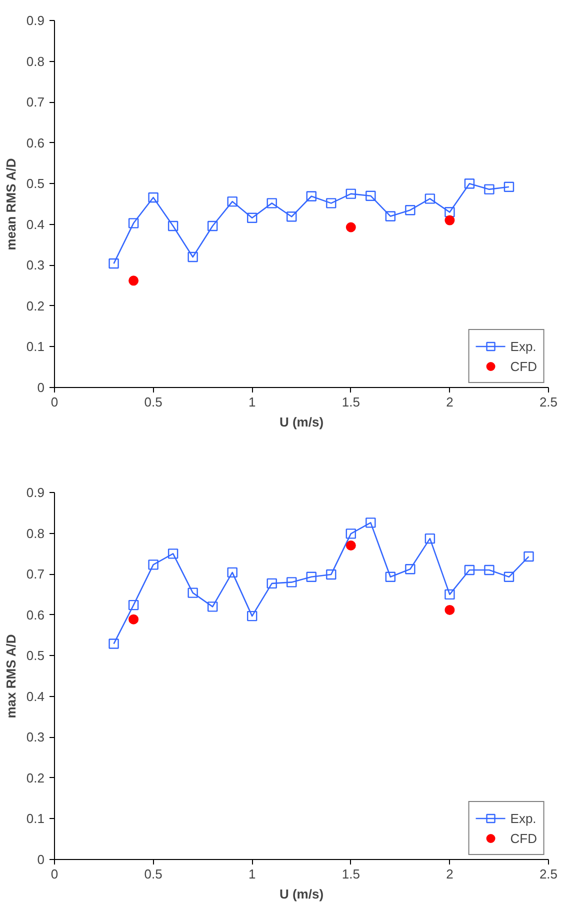 Image resolution: width=578 pixels, height=905 pixels. I want to click on y-axis-title: max RMS A/D, so click(10, 676).